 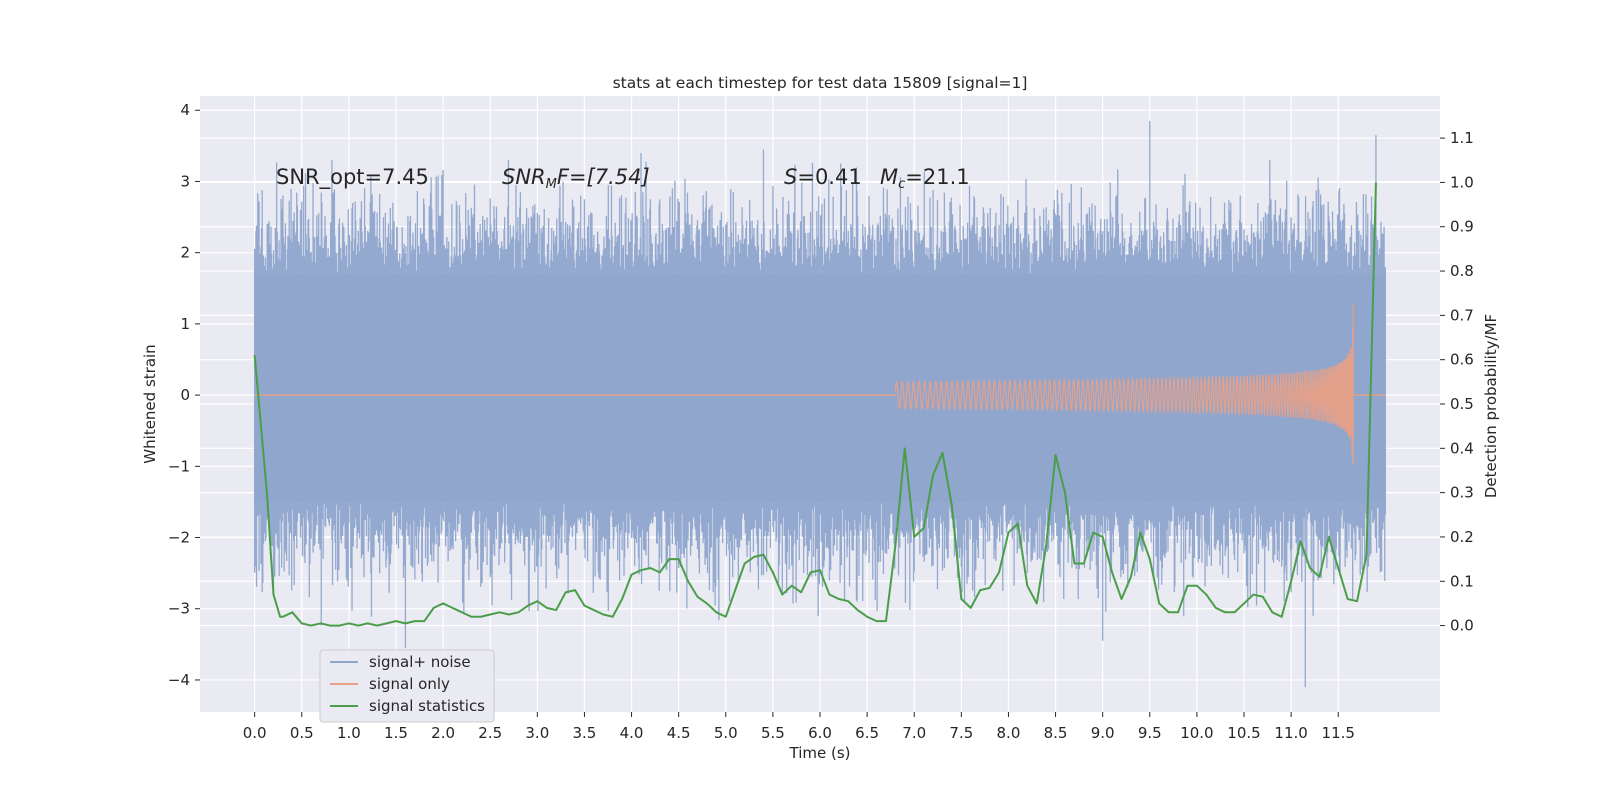 What do you see at coordinates (179, 680) in the screenshot?
I see `y-tick-label: −4` at bounding box center [179, 680].